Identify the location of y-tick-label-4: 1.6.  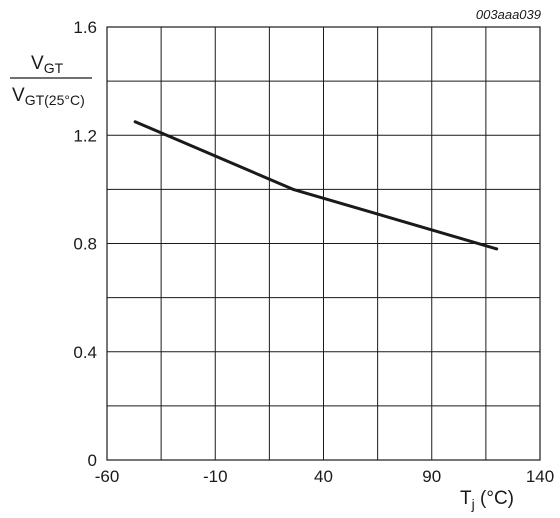
(85, 27).